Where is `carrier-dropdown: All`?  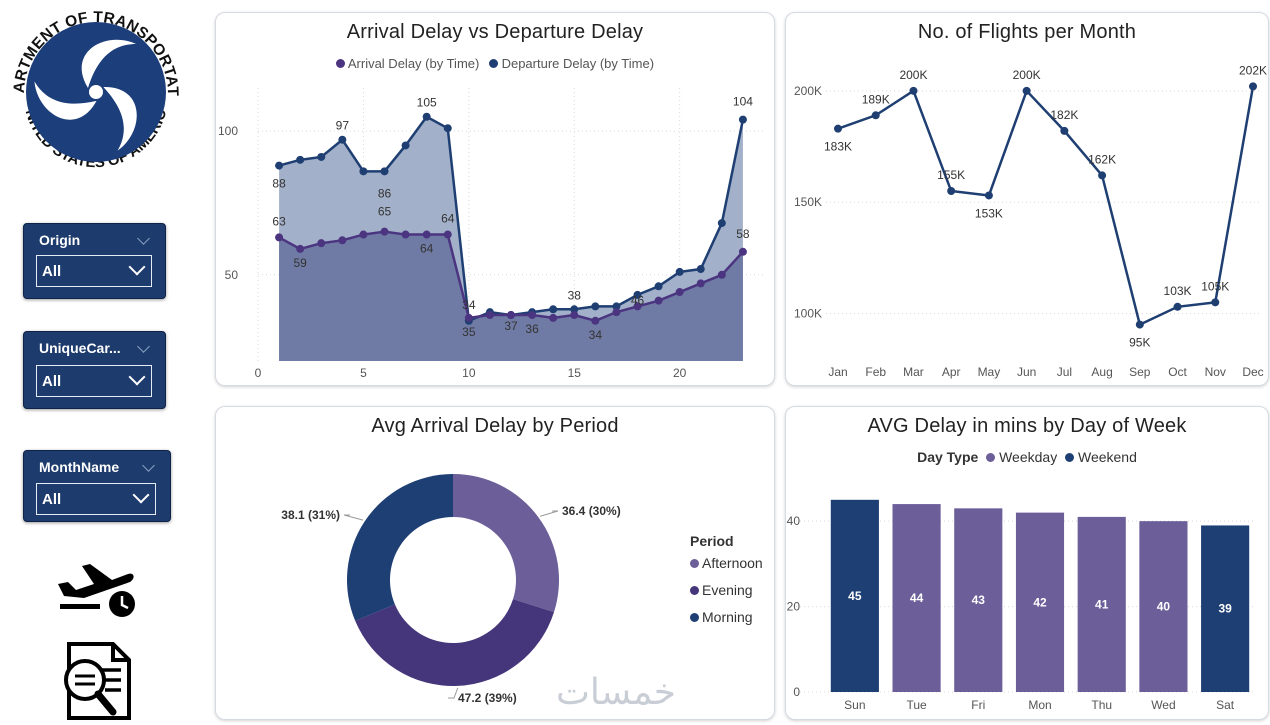 carrier-dropdown: All is located at coordinates (94, 381).